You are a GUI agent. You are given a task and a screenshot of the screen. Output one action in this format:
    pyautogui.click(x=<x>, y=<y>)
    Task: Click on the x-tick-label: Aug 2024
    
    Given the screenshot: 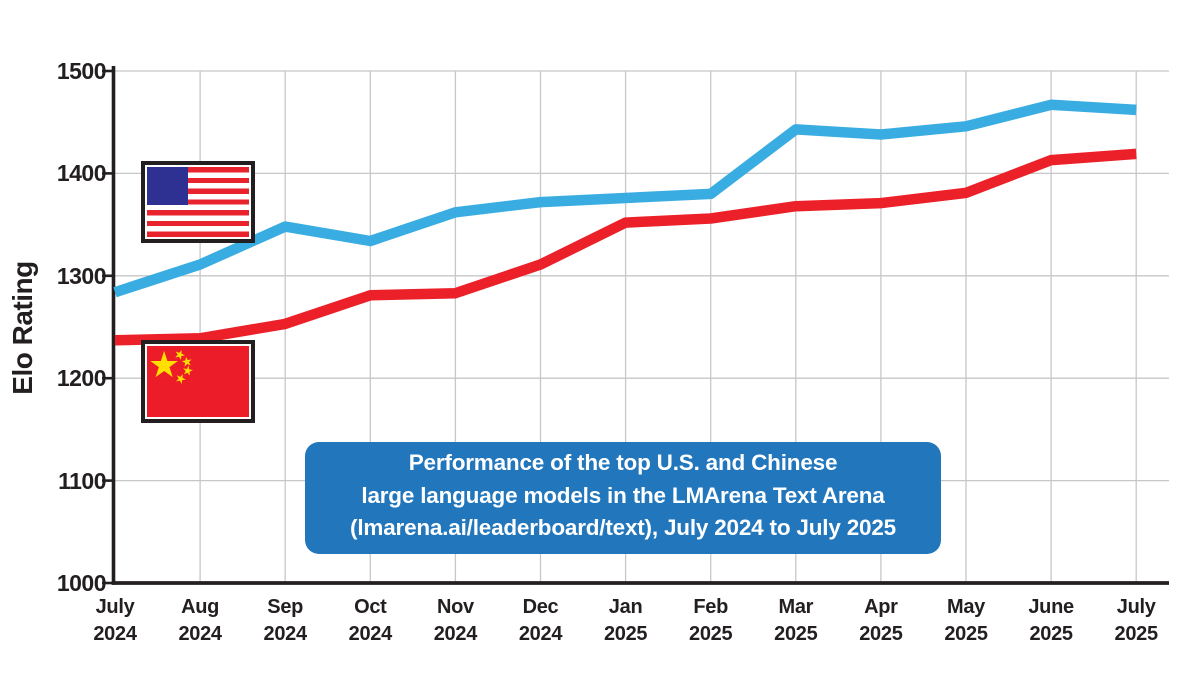 What is the action you would take?
    pyautogui.click(x=200, y=621)
    